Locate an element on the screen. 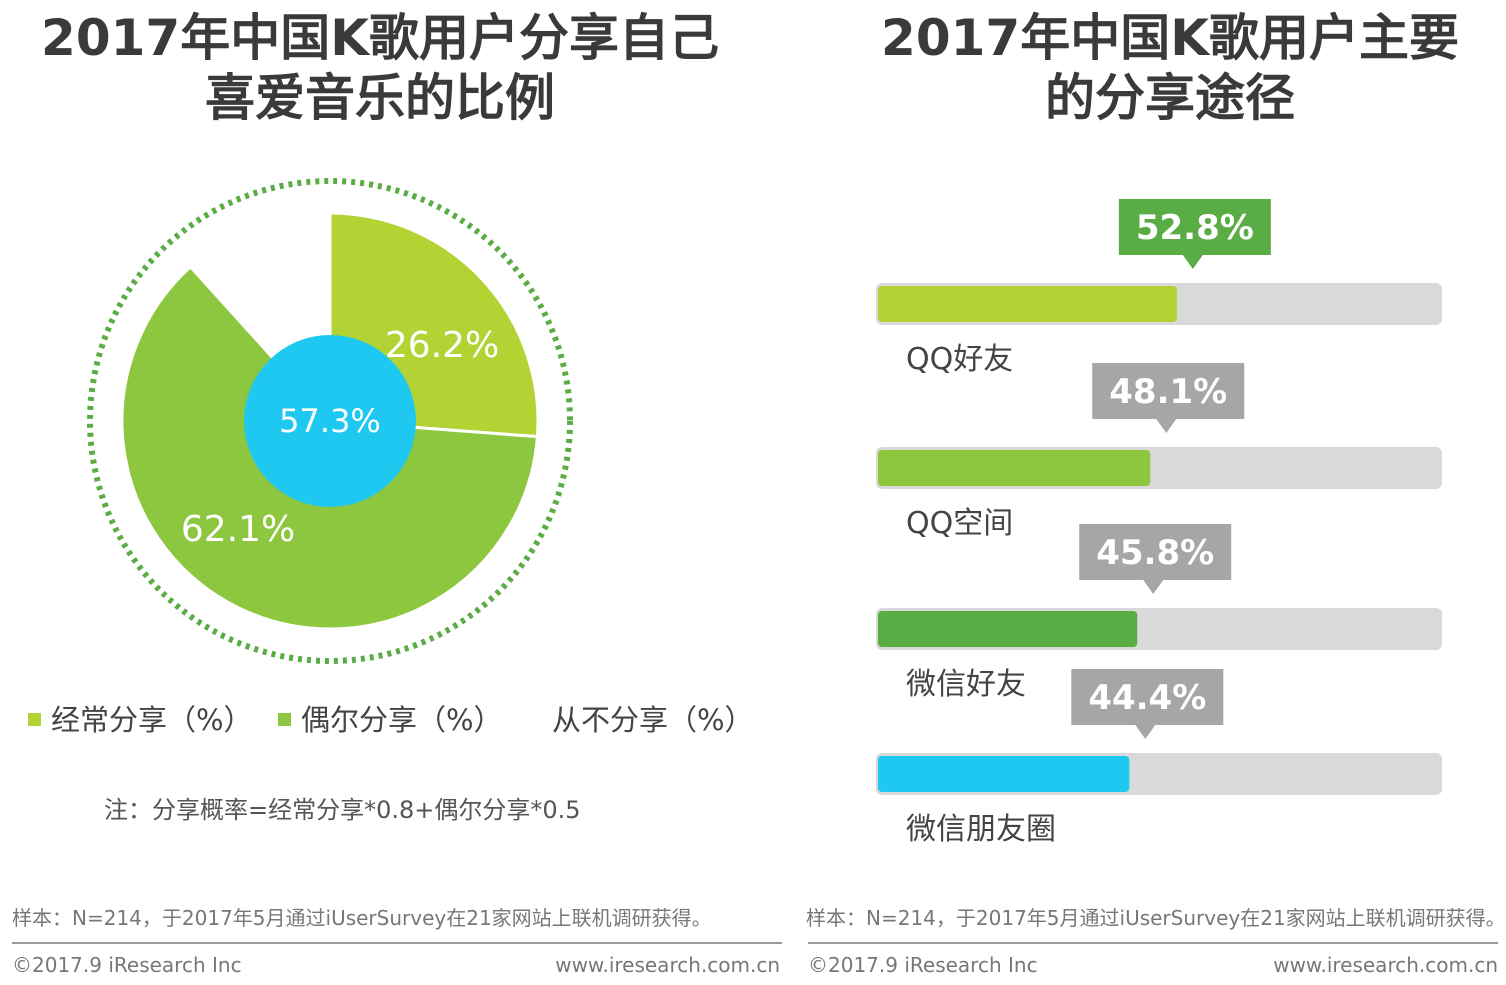  category-label-wechat-friends: 微信好友 is located at coordinates (966, 684).